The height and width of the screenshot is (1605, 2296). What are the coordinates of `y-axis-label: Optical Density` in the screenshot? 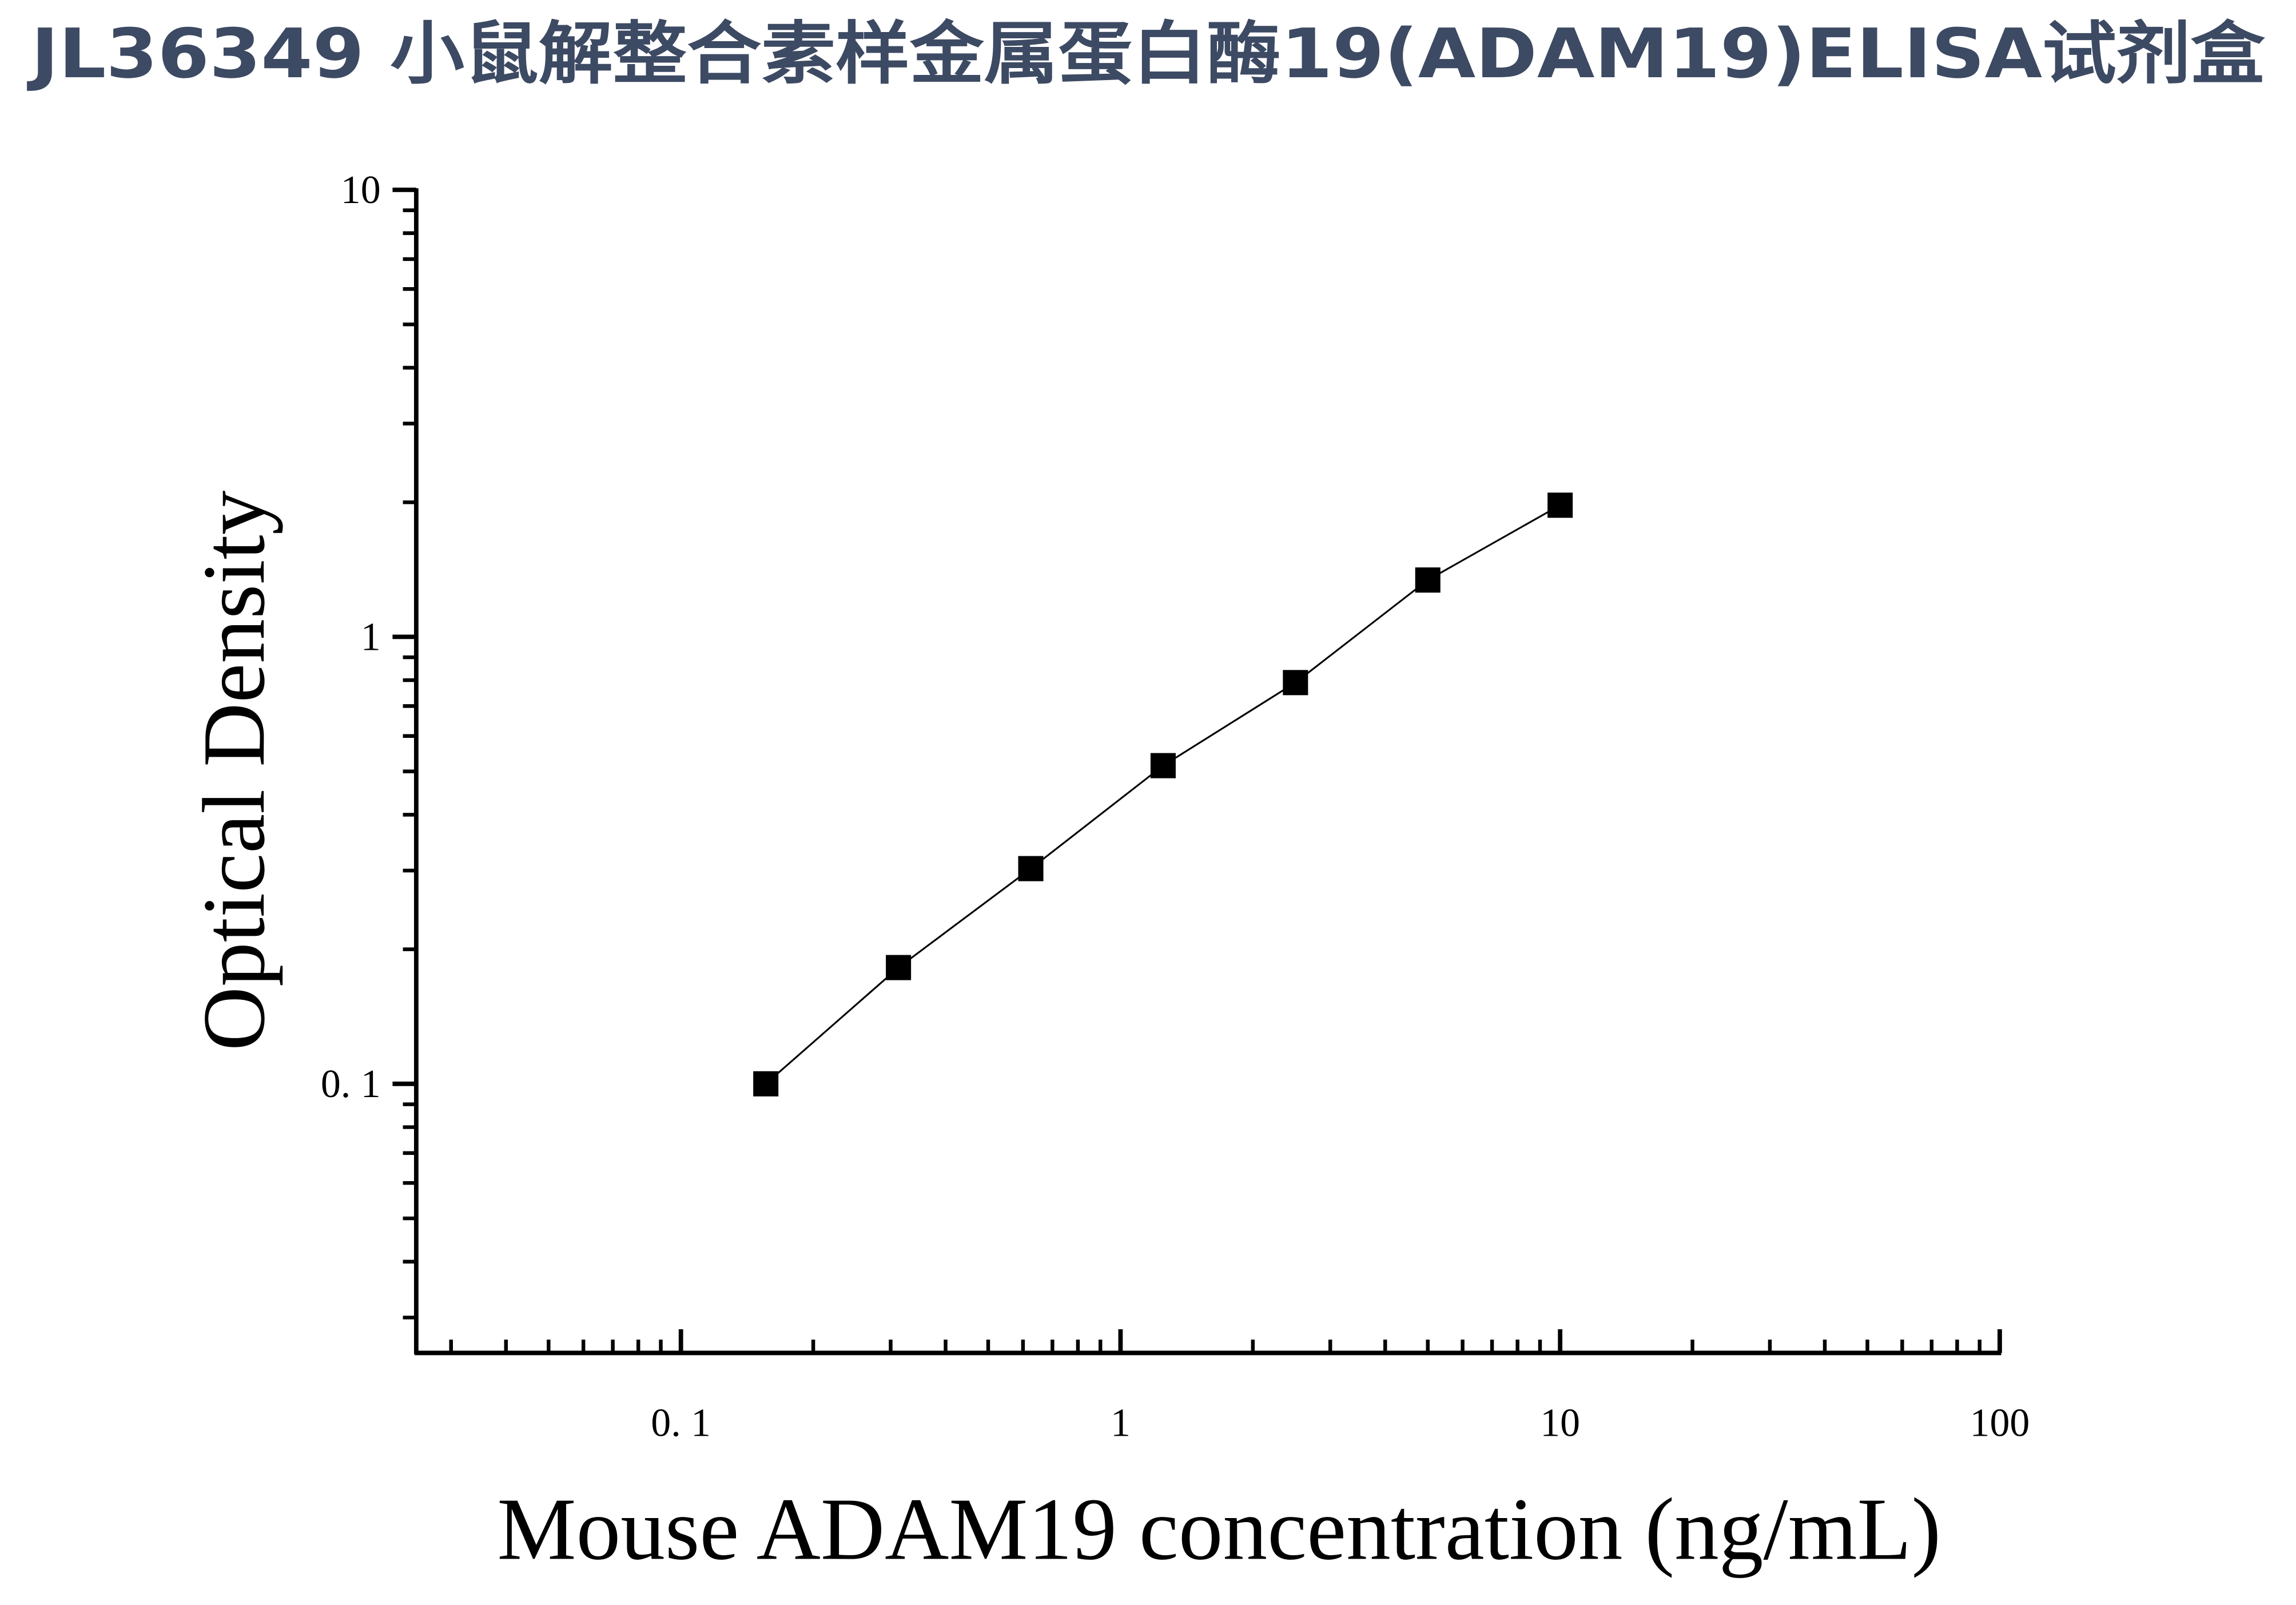 It's located at (234, 770).